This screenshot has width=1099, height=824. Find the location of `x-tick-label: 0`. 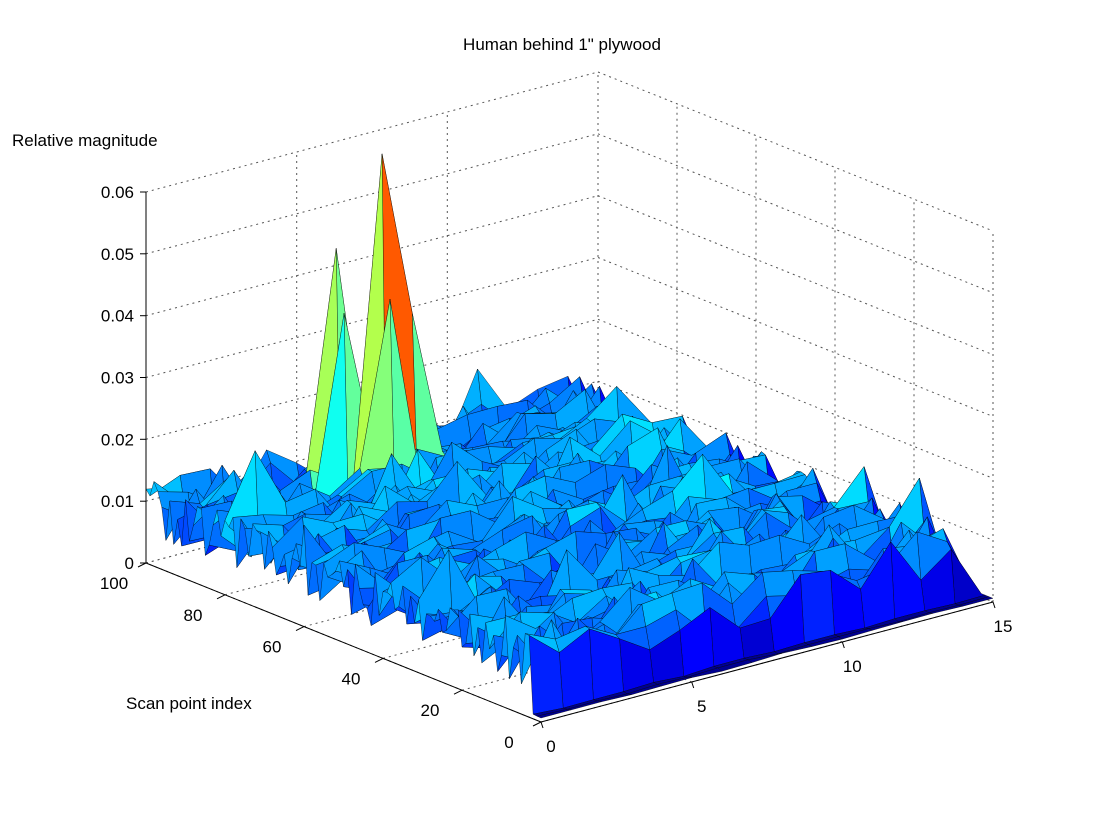

x-tick-label: 0 is located at coordinates (550, 746).